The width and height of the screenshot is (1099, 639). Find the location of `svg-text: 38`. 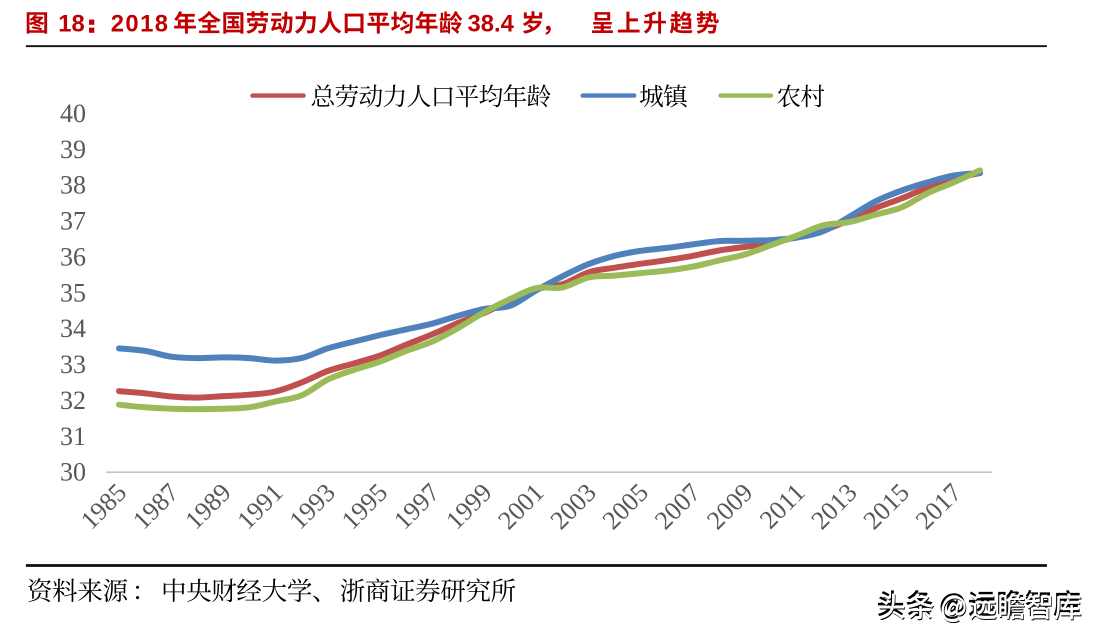

svg-text: 38 is located at coordinates (73, 185).